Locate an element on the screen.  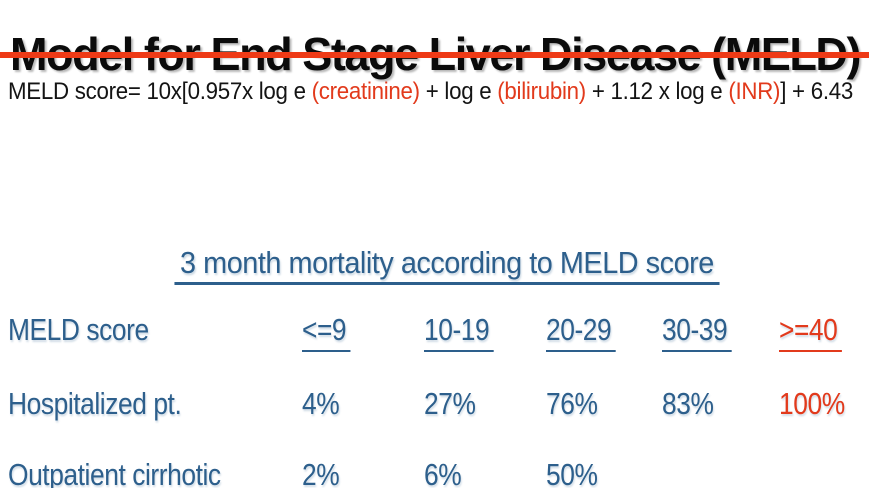
cell-text: 20-29 is located at coordinates (581, 332).